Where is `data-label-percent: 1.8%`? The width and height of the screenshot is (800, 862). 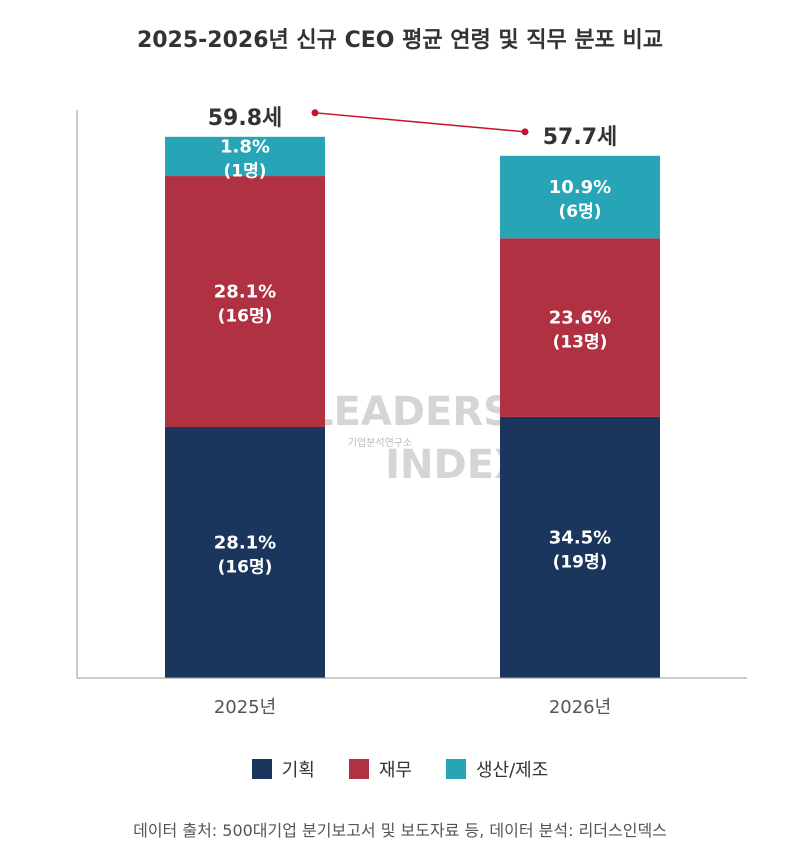
data-label-percent: 1.8% is located at coordinates (245, 146).